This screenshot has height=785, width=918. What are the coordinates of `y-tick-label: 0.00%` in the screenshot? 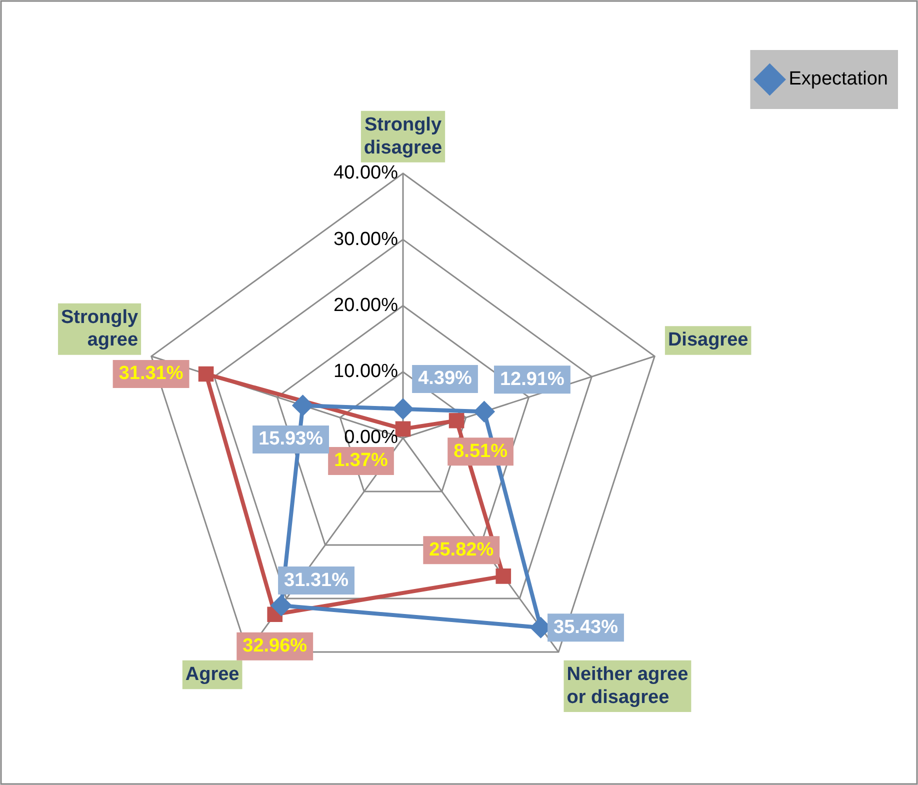 It's located at (371, 437).